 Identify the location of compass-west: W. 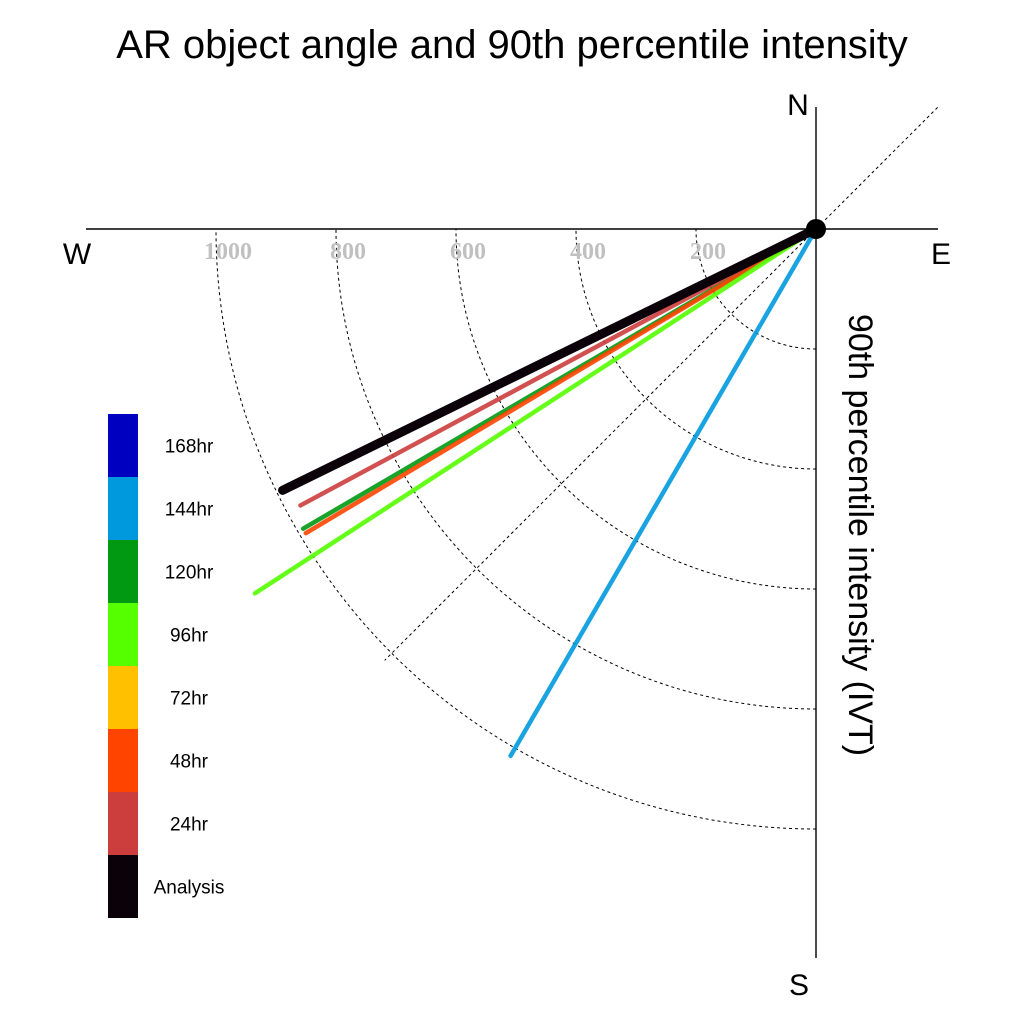
(77, 254).